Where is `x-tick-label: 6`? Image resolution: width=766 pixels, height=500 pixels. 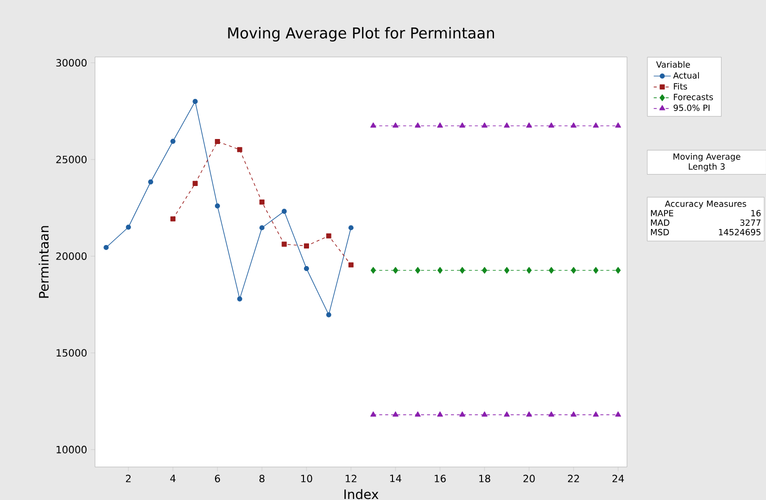
x-tick-label: 6 is located at coordinates (217, 478).